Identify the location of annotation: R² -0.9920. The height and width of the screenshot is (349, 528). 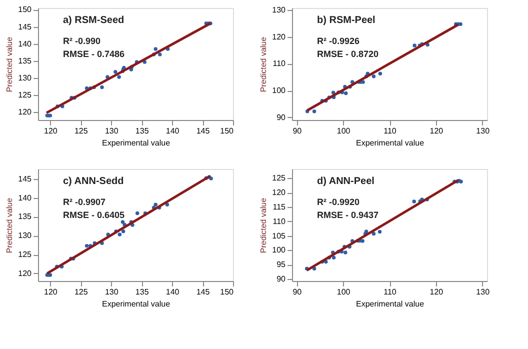
(338, 202).